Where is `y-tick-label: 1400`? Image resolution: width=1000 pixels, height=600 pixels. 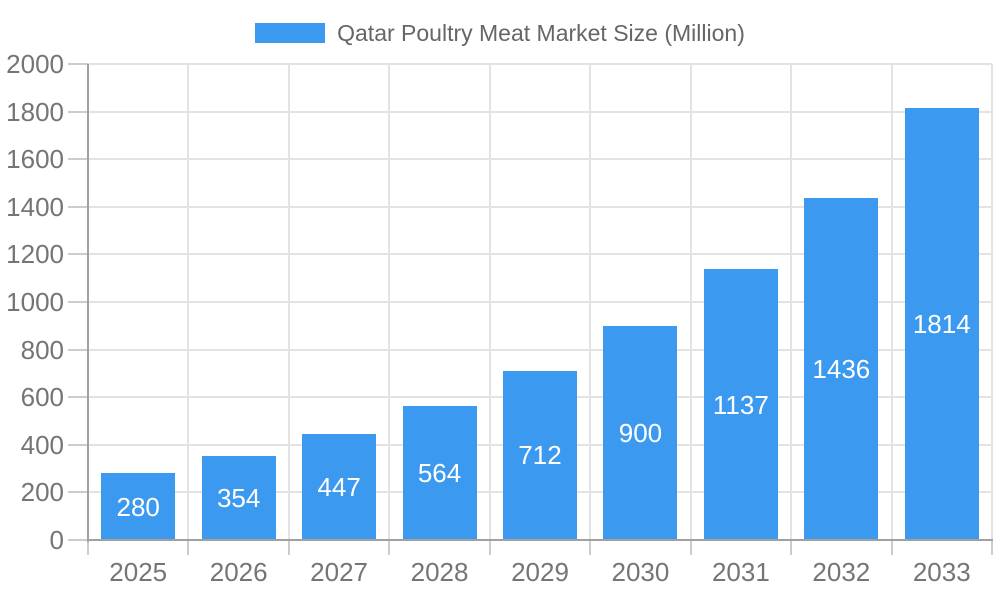
y-tick-label: 1400 is located at coordinates (35, 206).